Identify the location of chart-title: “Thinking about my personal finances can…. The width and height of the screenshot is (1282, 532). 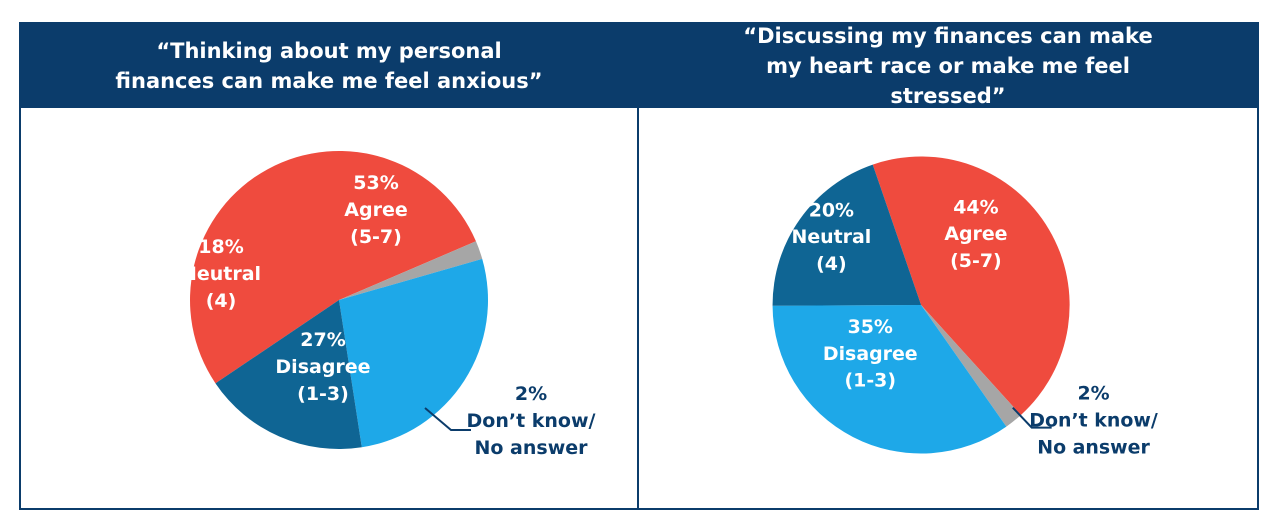
(329, 66).